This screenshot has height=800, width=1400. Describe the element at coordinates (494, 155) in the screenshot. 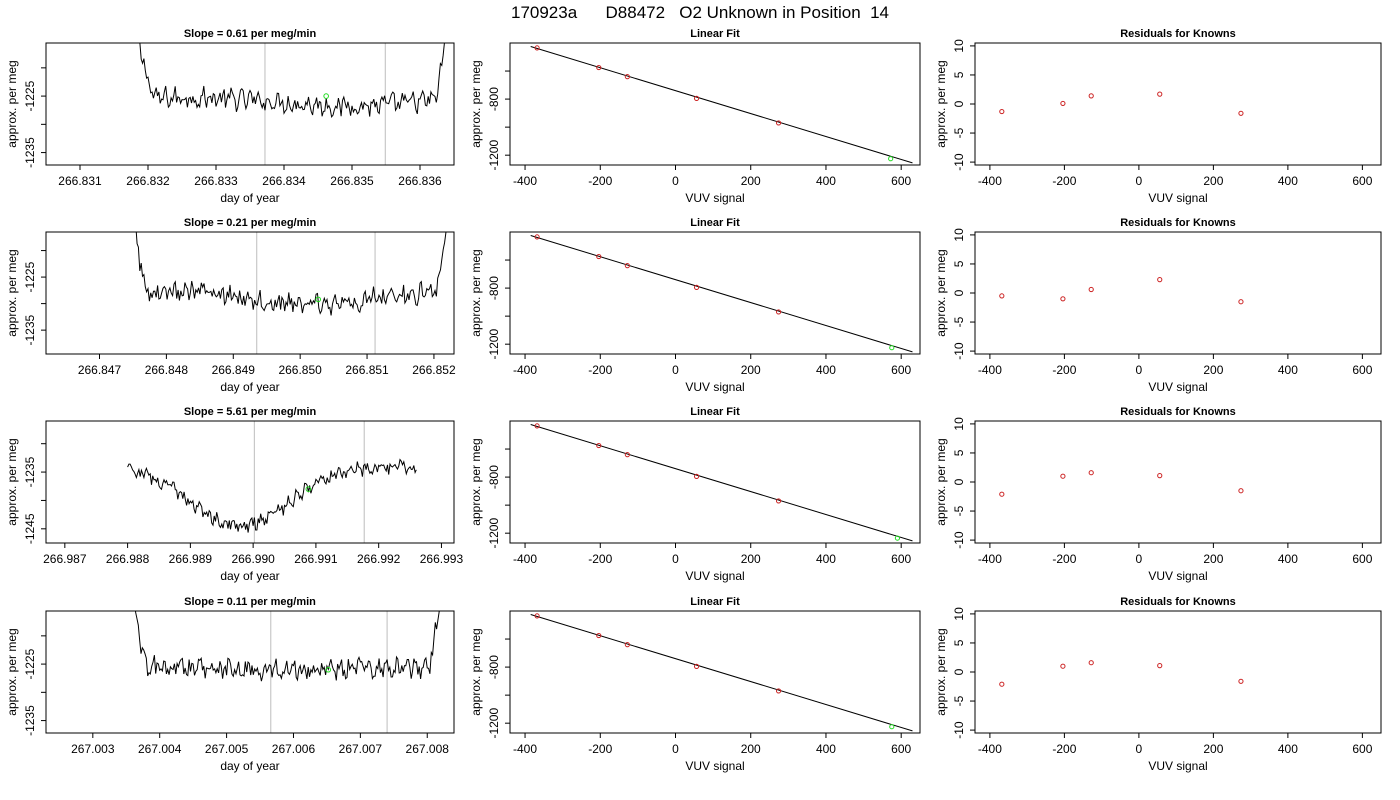

I see `y-tick-label: -1200` at that location.